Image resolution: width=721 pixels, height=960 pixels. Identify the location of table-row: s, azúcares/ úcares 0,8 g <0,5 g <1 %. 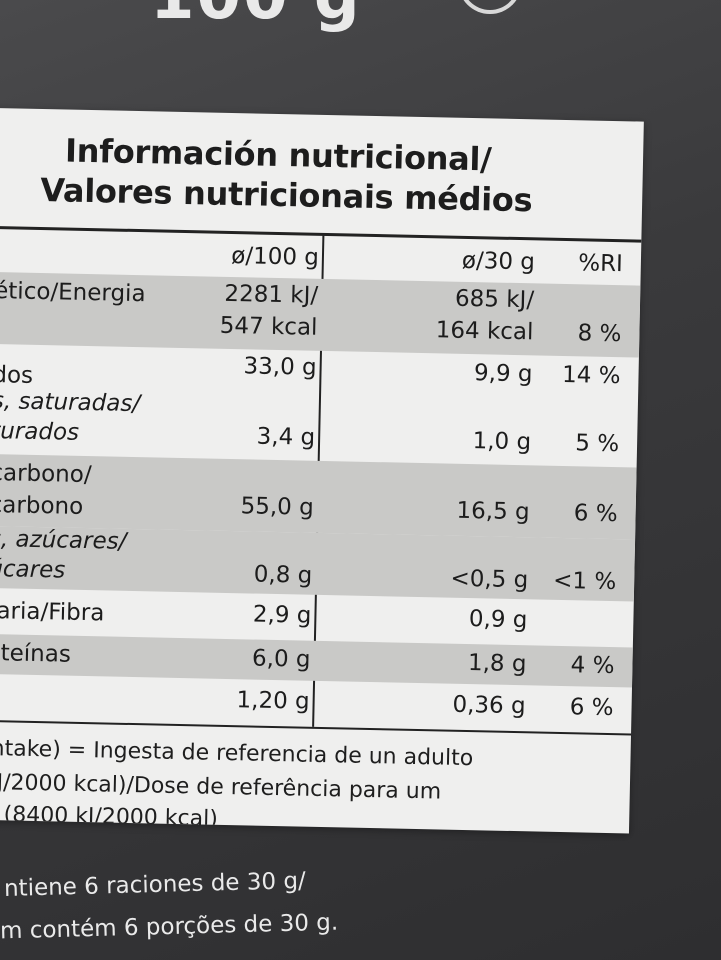
(318, 563).